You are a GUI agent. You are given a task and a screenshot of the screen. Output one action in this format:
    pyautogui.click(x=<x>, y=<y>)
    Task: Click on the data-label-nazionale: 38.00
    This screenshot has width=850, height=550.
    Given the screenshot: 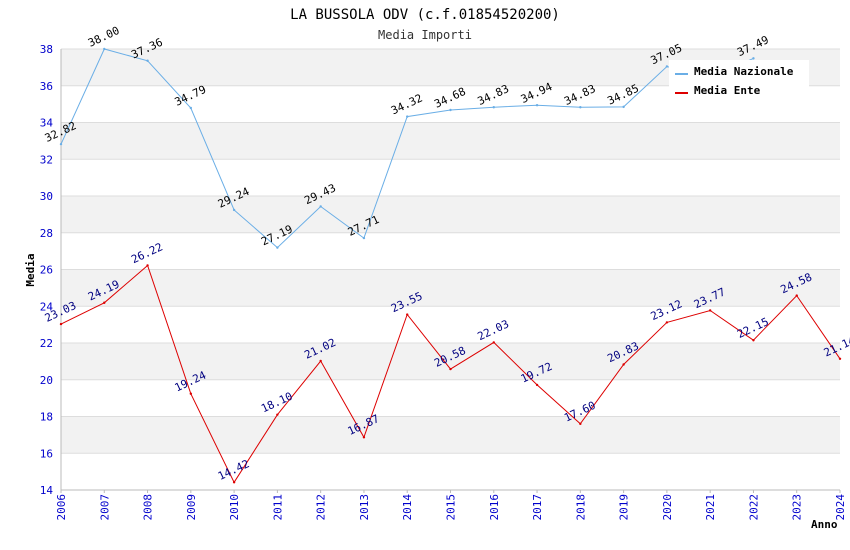 What is the action you would take?
    pyautogui.click(x=104, y=37)
    